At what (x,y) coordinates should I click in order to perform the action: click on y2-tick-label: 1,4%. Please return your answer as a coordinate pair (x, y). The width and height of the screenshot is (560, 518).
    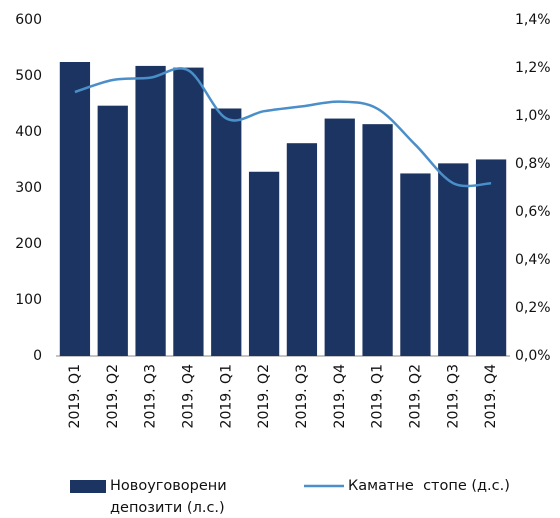
    Looking at the image, I should click on (533, 20).